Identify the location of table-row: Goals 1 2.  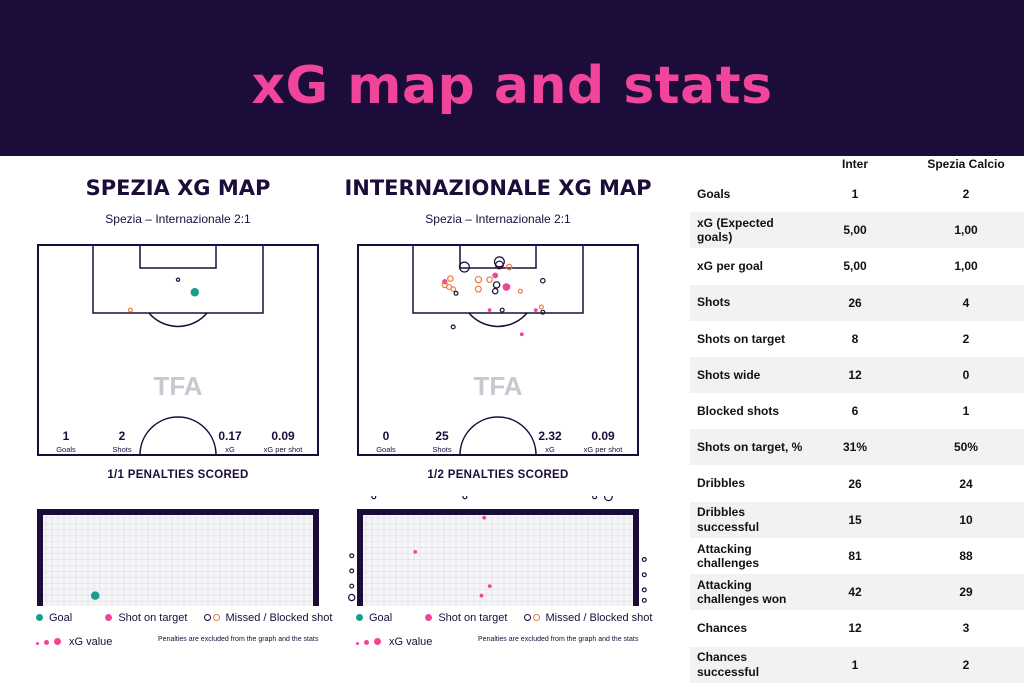
(857, 194).